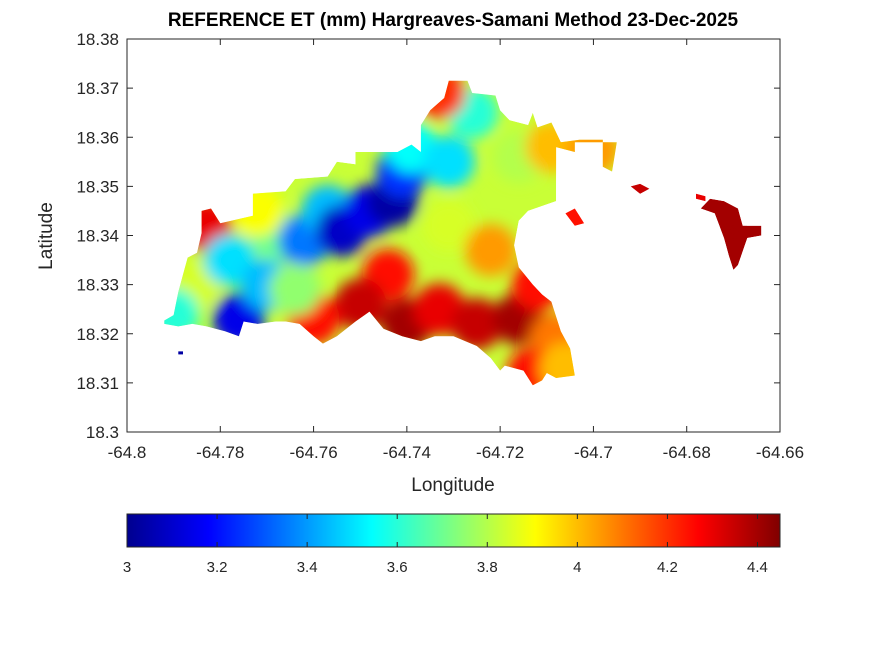  Describe the element at coordinates (313, 452) in the screenshot. I see `x-tick-label: -64.76` at that location.